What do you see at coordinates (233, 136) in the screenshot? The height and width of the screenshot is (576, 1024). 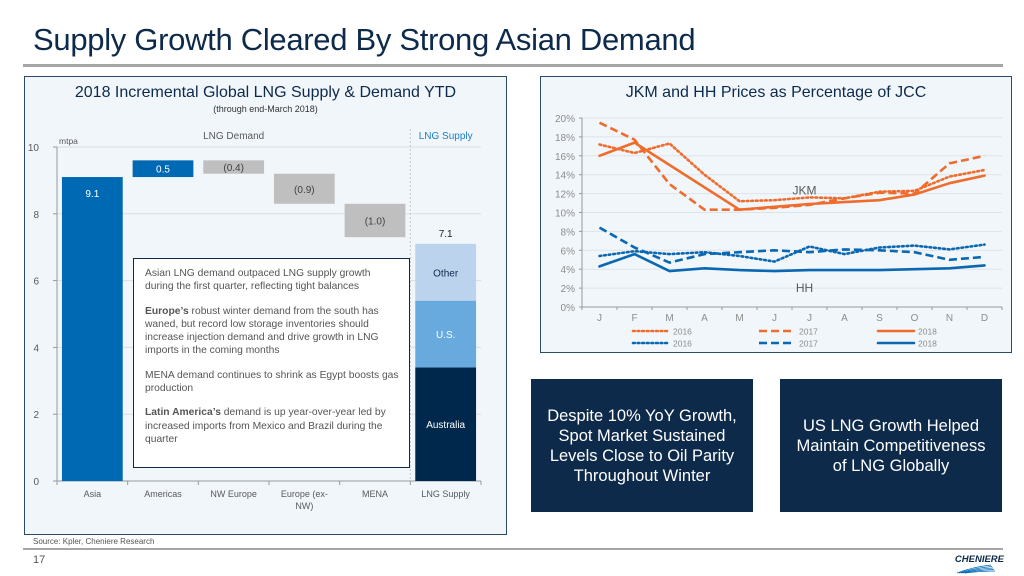 I see `section-label-demand: LNG Demand` at bounding box center [233, 136].